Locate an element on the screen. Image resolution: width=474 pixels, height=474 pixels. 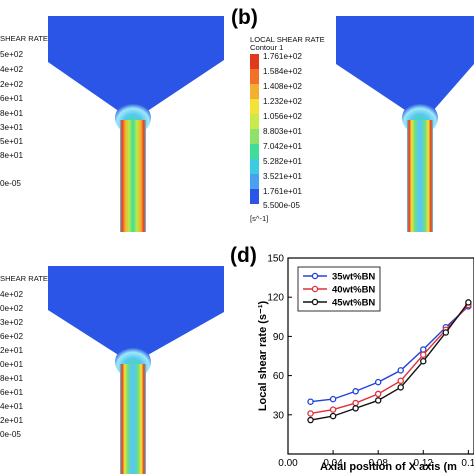
x-tick-label: 0.1 is located at coordinates (467, 463).